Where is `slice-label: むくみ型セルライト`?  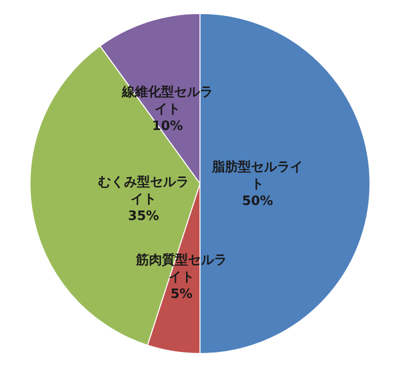
slice-label: むくみ型セルライト is located at coordinates (143, 191).